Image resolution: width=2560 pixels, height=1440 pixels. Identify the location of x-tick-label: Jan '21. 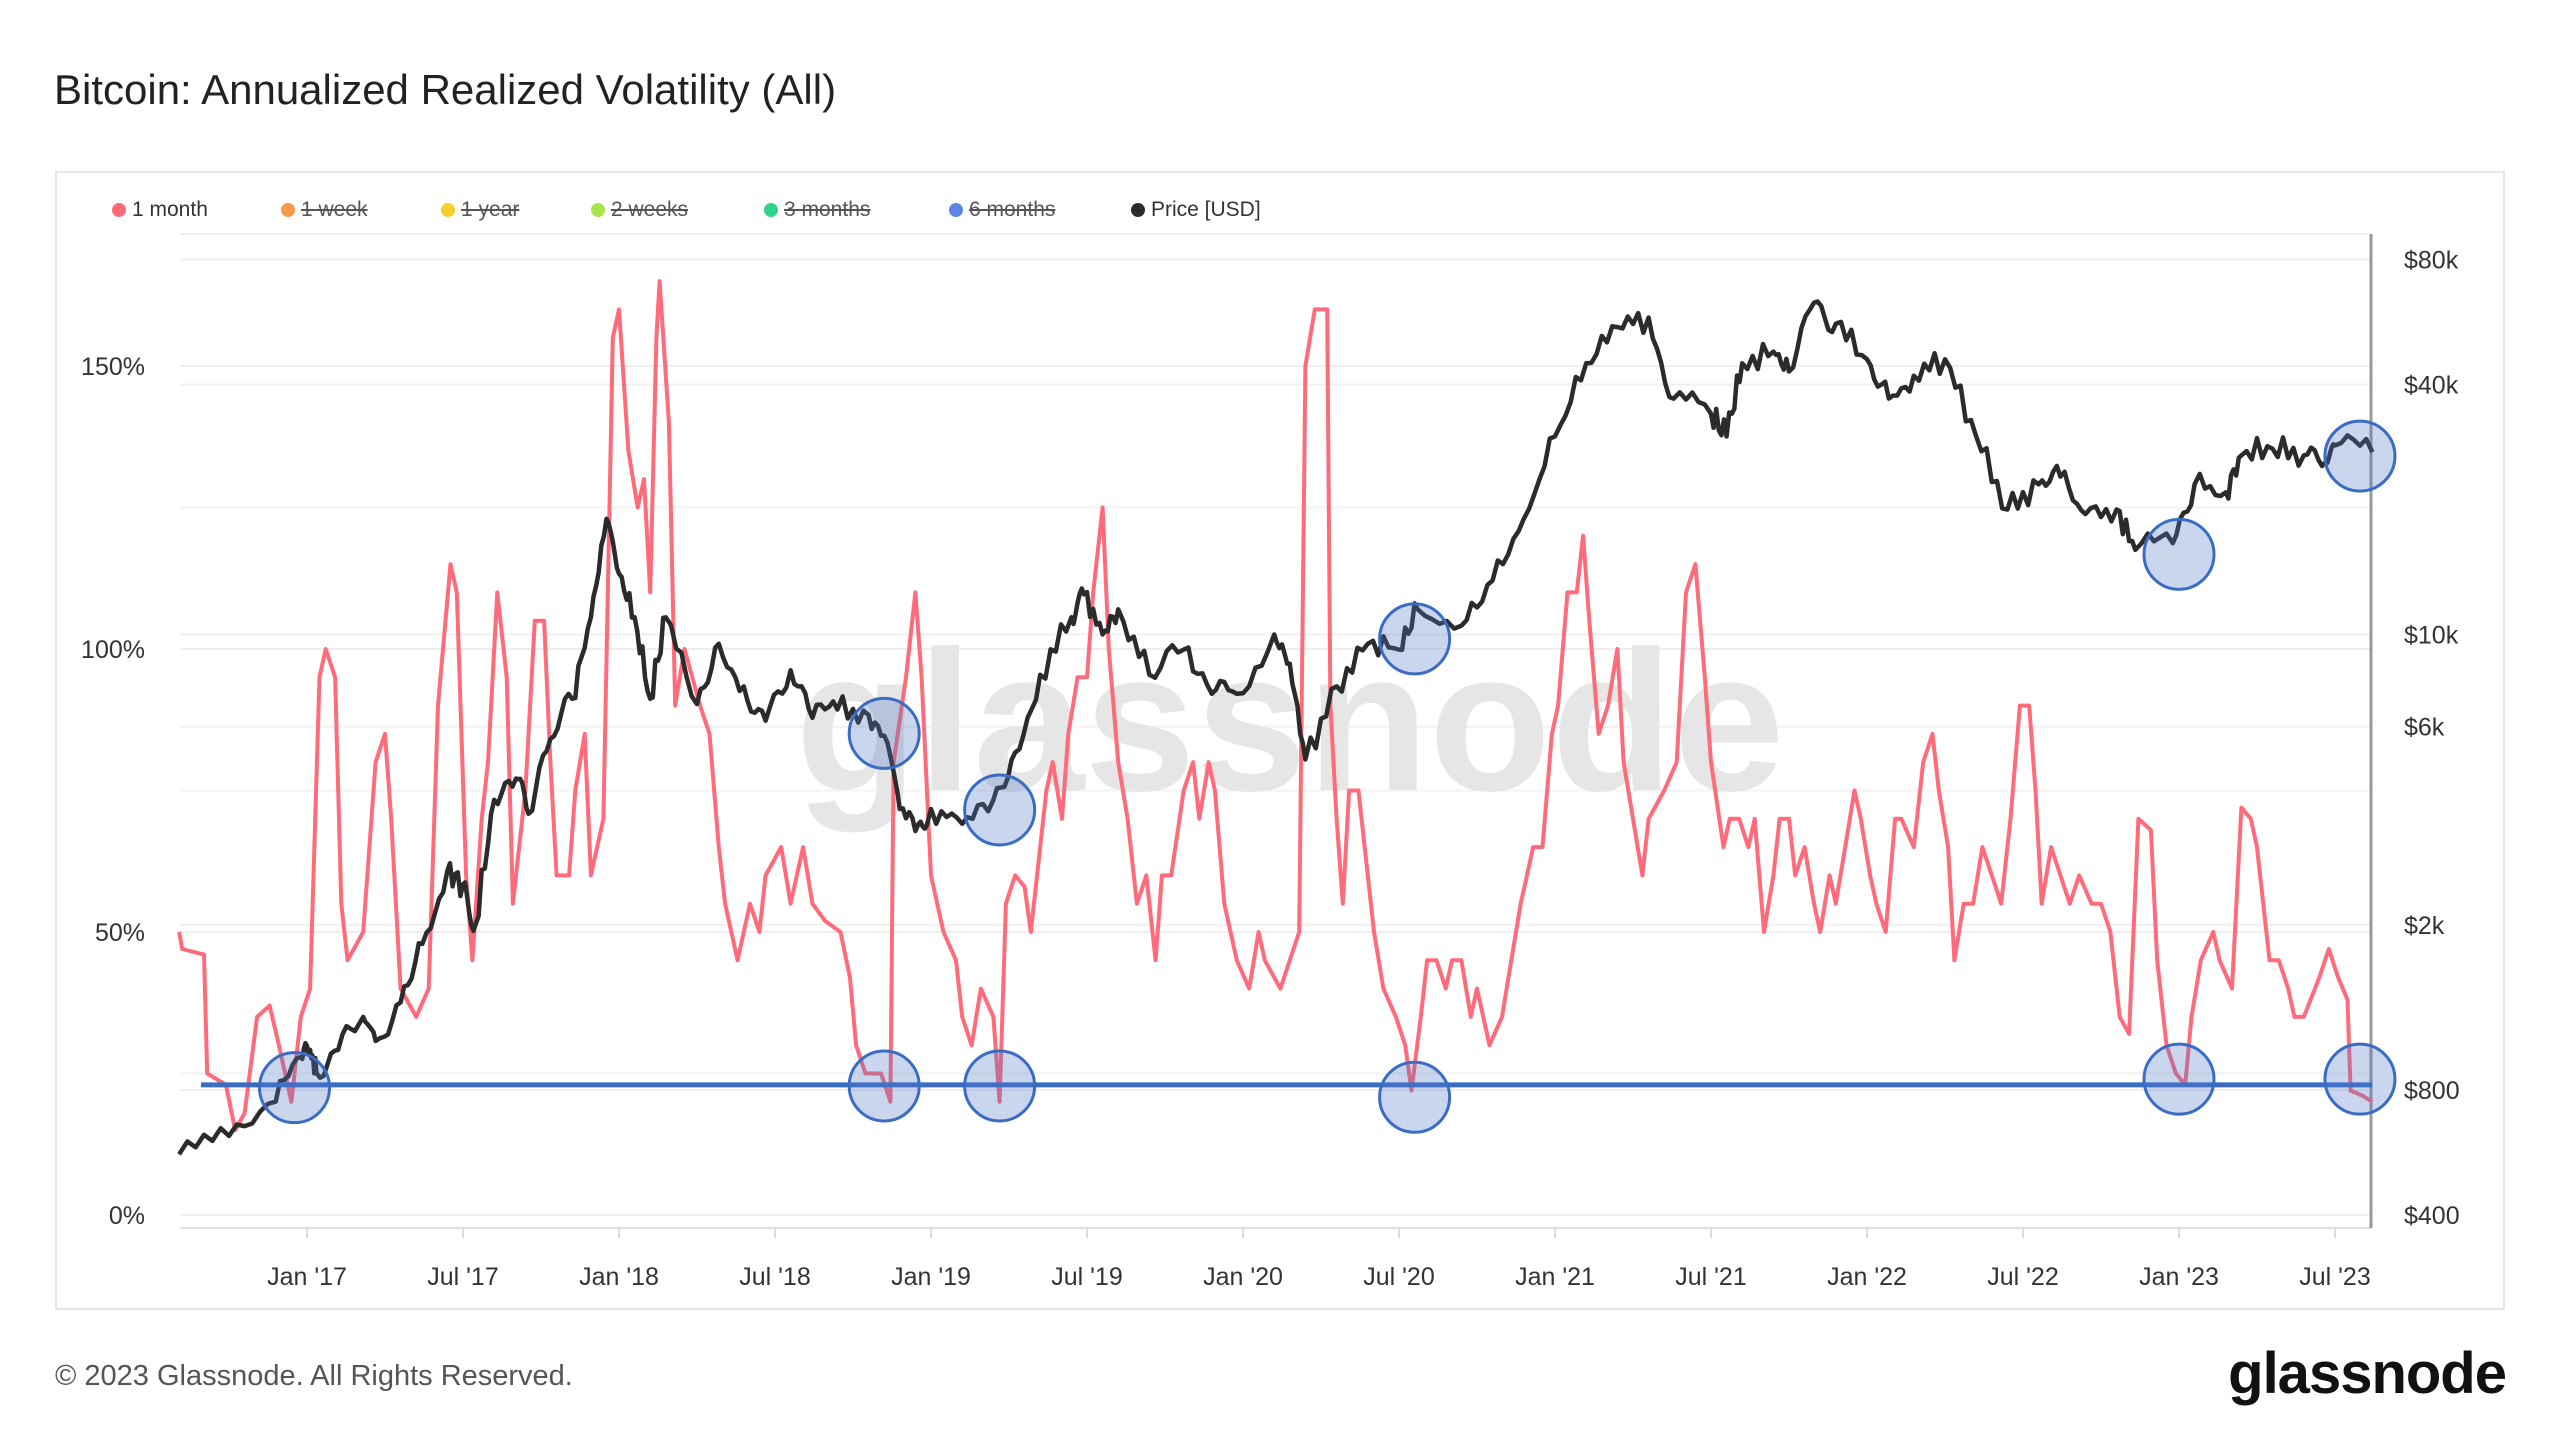
(1555, 1277).